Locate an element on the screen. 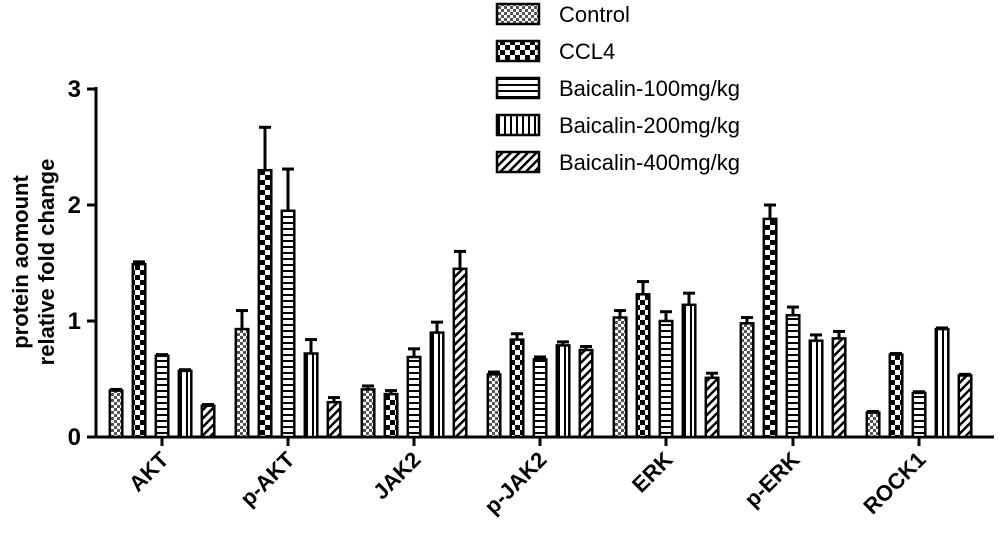 The height and width of the screenshot is (544, 1000). y-tick-label: 0 is located at coordinates (74, 437).